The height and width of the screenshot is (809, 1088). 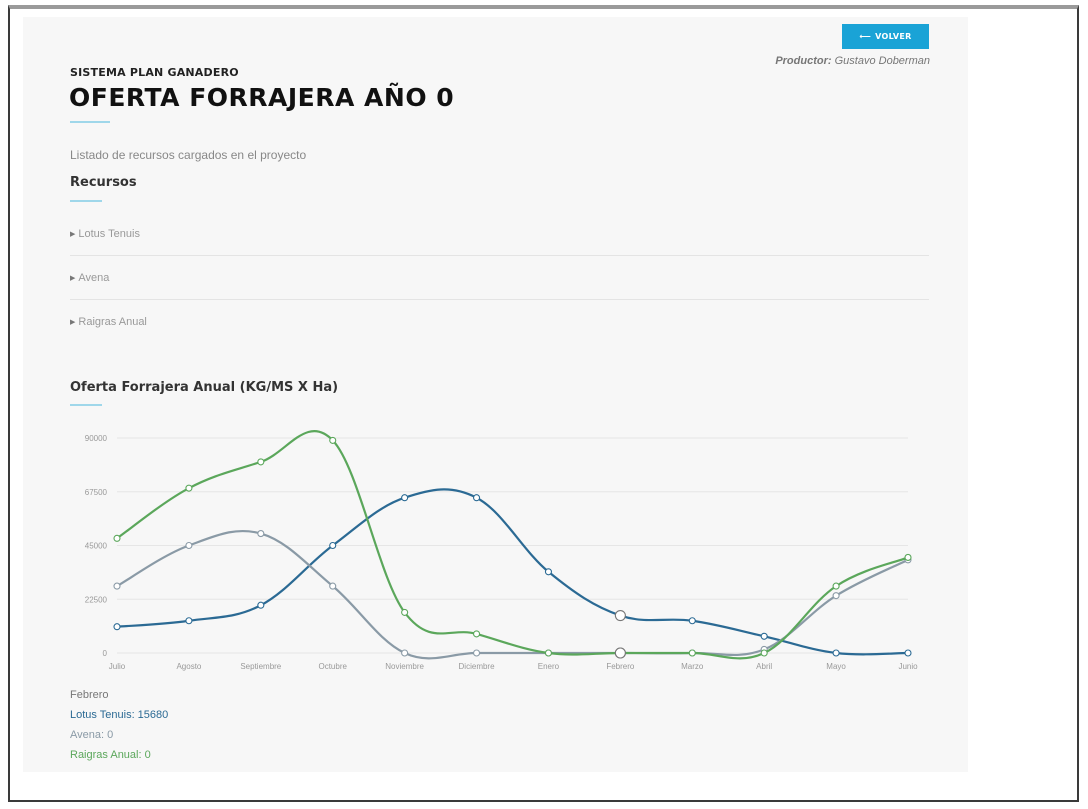 What do you see at coordinates (112, 322) in the screenshot?
I see `resource-label: Raigras Anual` at bounding box center [112, 322].